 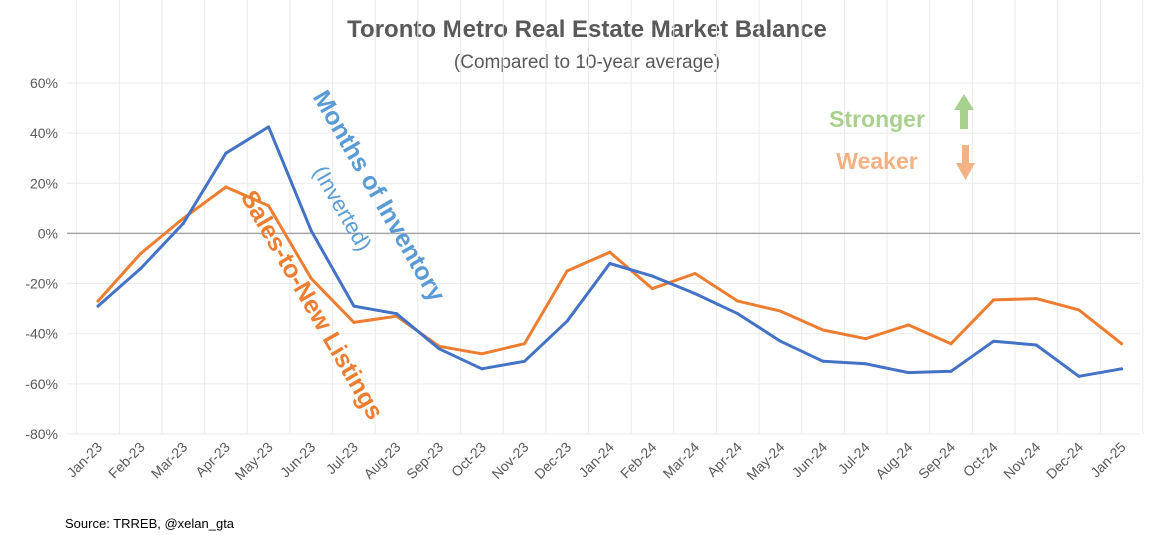 I want to click on chart-title: Toronto Metro Real Estate Market Balance, so click(x=587, y=29).